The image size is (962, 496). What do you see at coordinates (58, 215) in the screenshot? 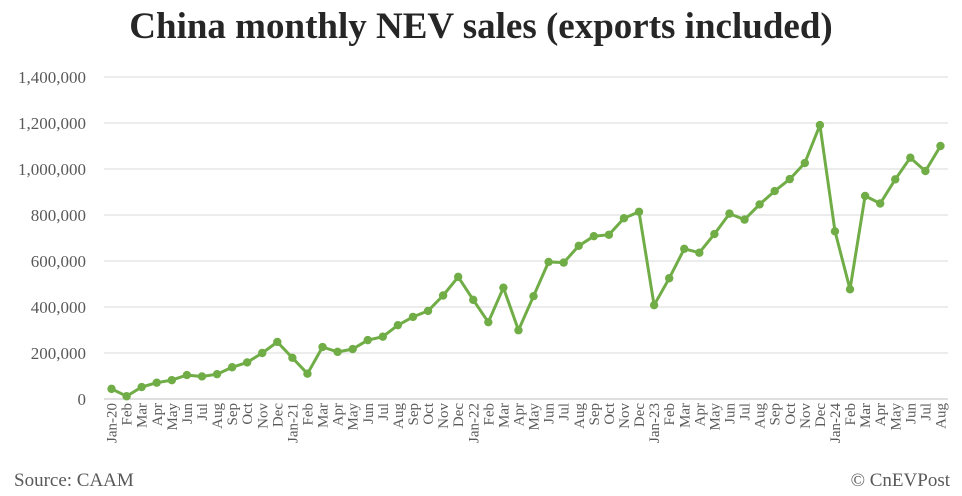
I see `y-tick-label: 800,000` at bounding box center [58, 215].